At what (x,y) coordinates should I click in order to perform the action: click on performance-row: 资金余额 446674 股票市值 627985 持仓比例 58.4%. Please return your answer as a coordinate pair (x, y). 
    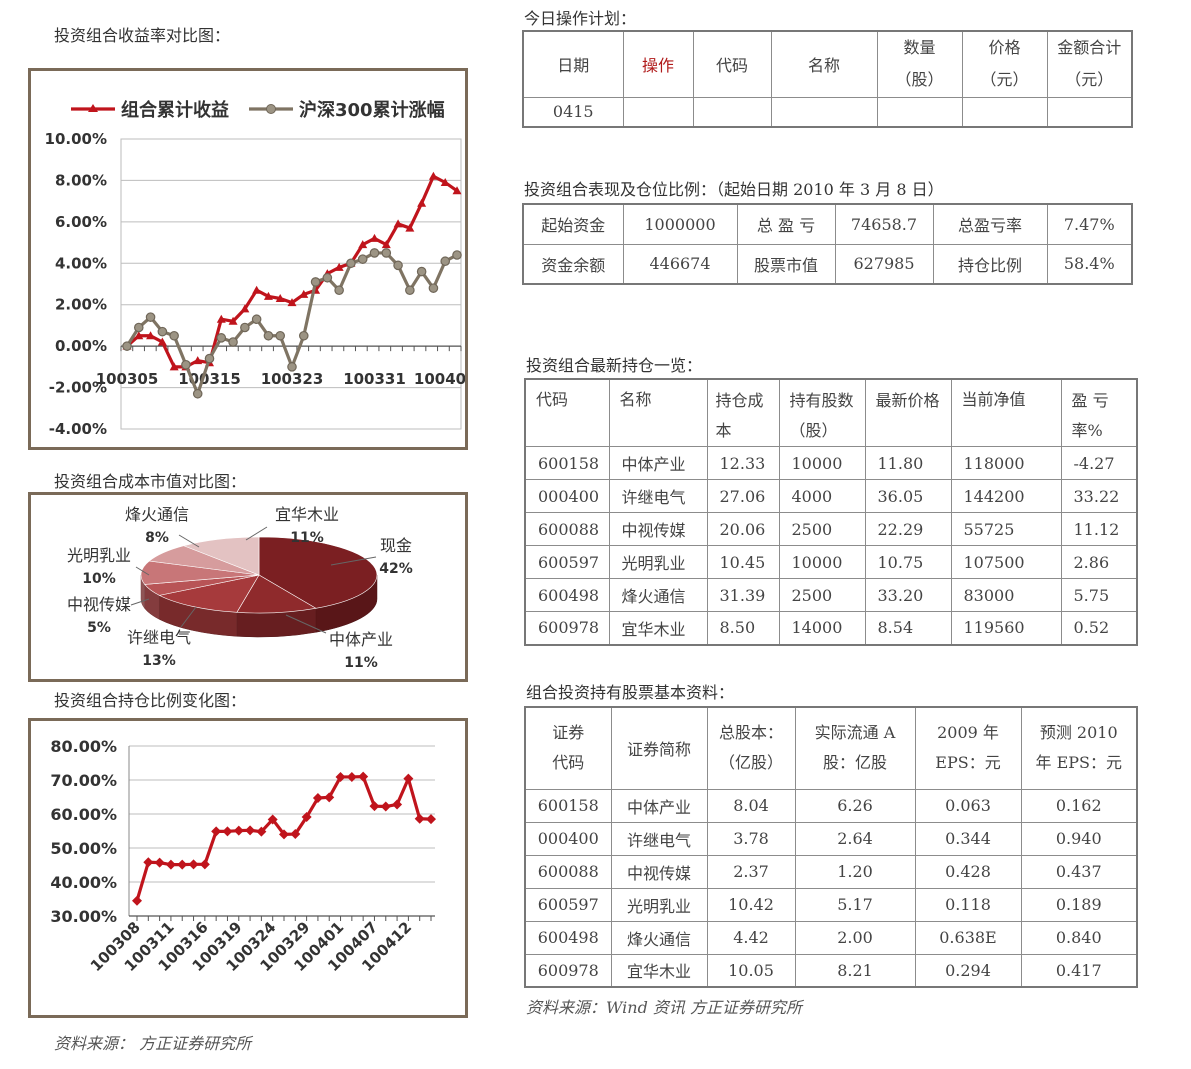
    Looking at the image, I should click on (827, 264).